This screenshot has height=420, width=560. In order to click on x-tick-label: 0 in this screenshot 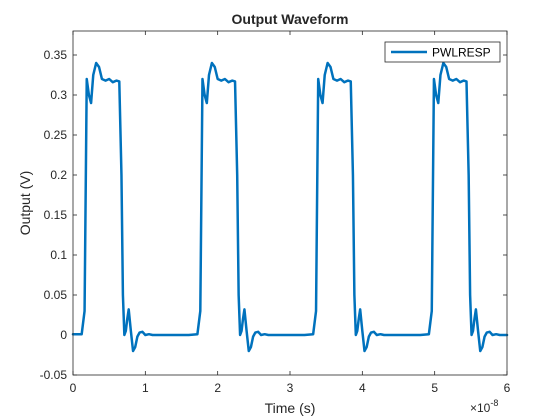, I will do `click(73, 388)`.